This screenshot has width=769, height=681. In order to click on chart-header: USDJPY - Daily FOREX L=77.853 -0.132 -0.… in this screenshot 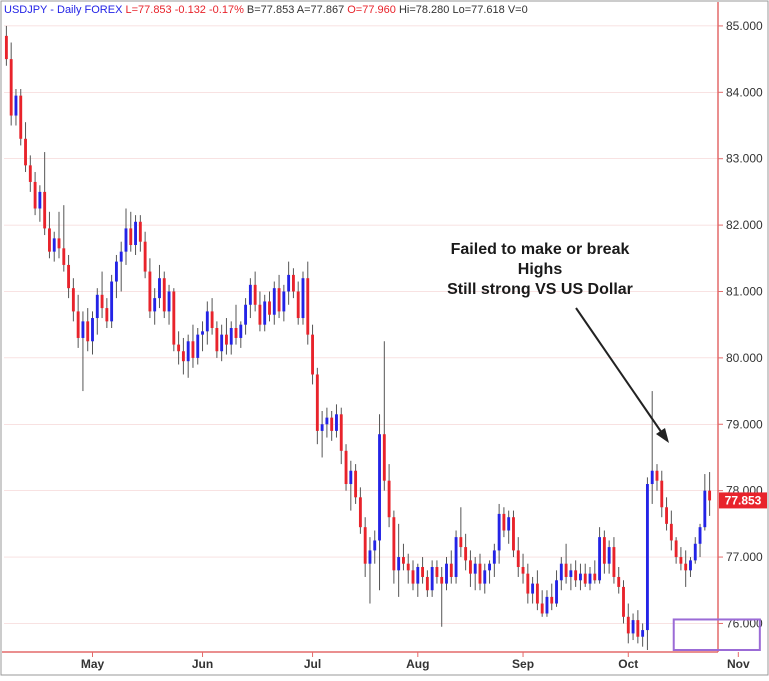, I will do `click(266, 10)`.